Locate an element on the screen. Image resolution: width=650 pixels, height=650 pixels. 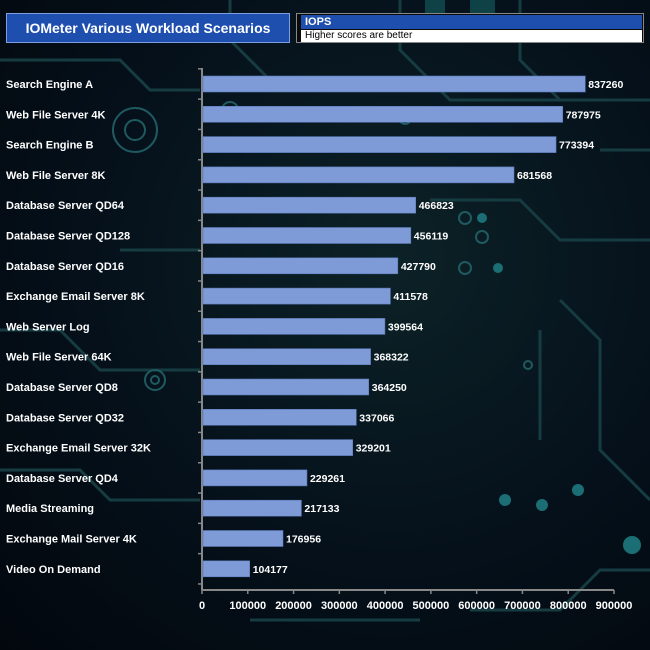
data-label: 329201 is located at coordinates (373, 449).